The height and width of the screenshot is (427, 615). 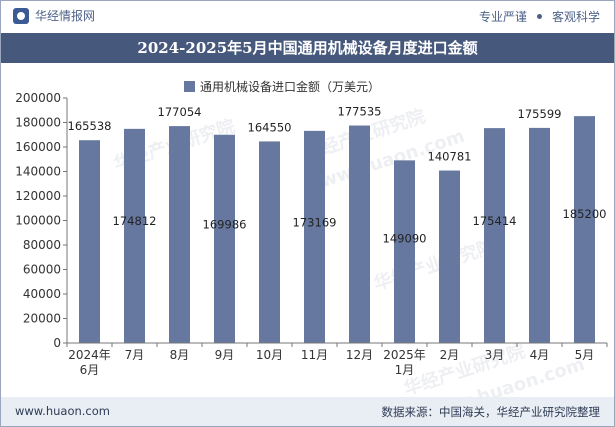 What do you see at coordinates (21, 15) in the screenshot?
I see `logo-icon` at bounding box center [21, 15].